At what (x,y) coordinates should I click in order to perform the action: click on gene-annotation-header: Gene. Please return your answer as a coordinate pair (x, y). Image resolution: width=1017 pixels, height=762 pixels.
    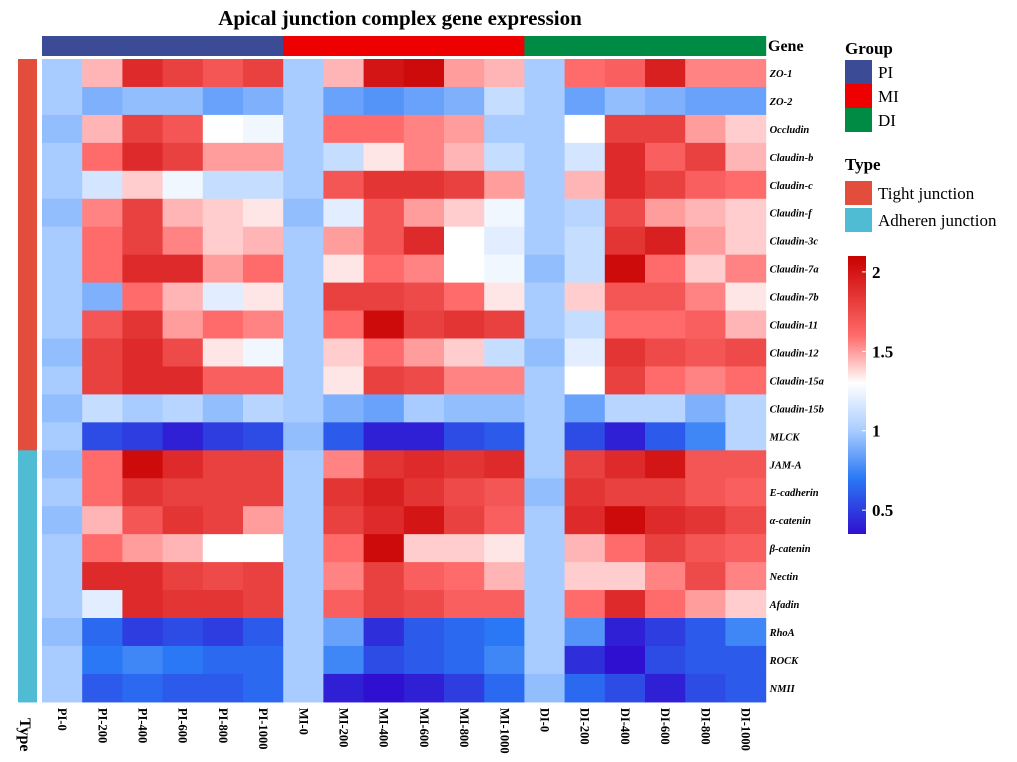
    Looking at the image, I should click on (786, 46).